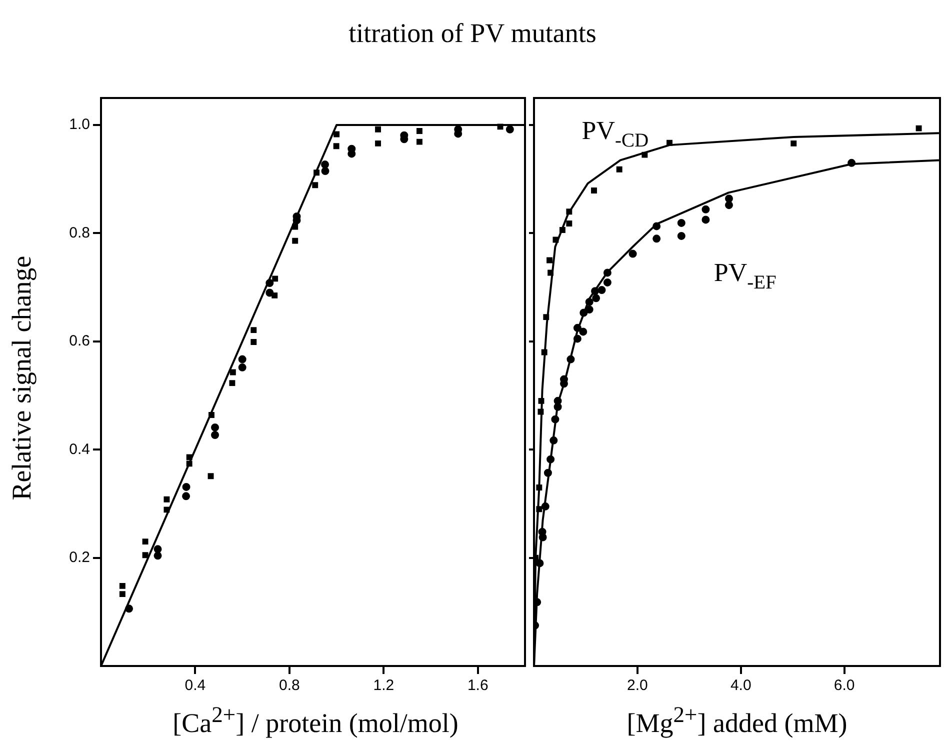 The height and width of the screenshot is (744, 945). I want to click on x-tick-label: 4.0, so click(741, 685).